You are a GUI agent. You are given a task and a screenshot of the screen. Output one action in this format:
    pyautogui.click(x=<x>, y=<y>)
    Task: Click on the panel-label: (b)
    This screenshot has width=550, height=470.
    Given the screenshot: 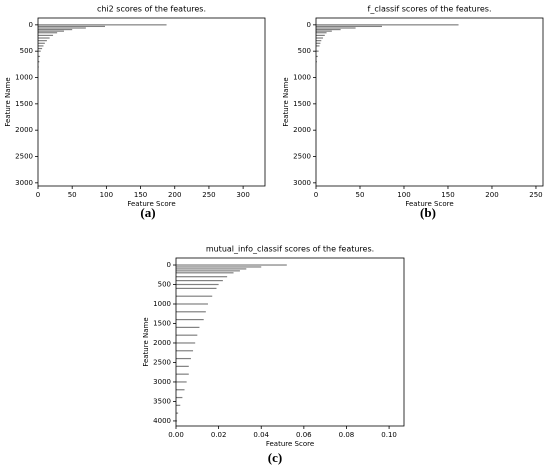 What is the action you would take?
    pyautogui.click(x=428, y=212)
    